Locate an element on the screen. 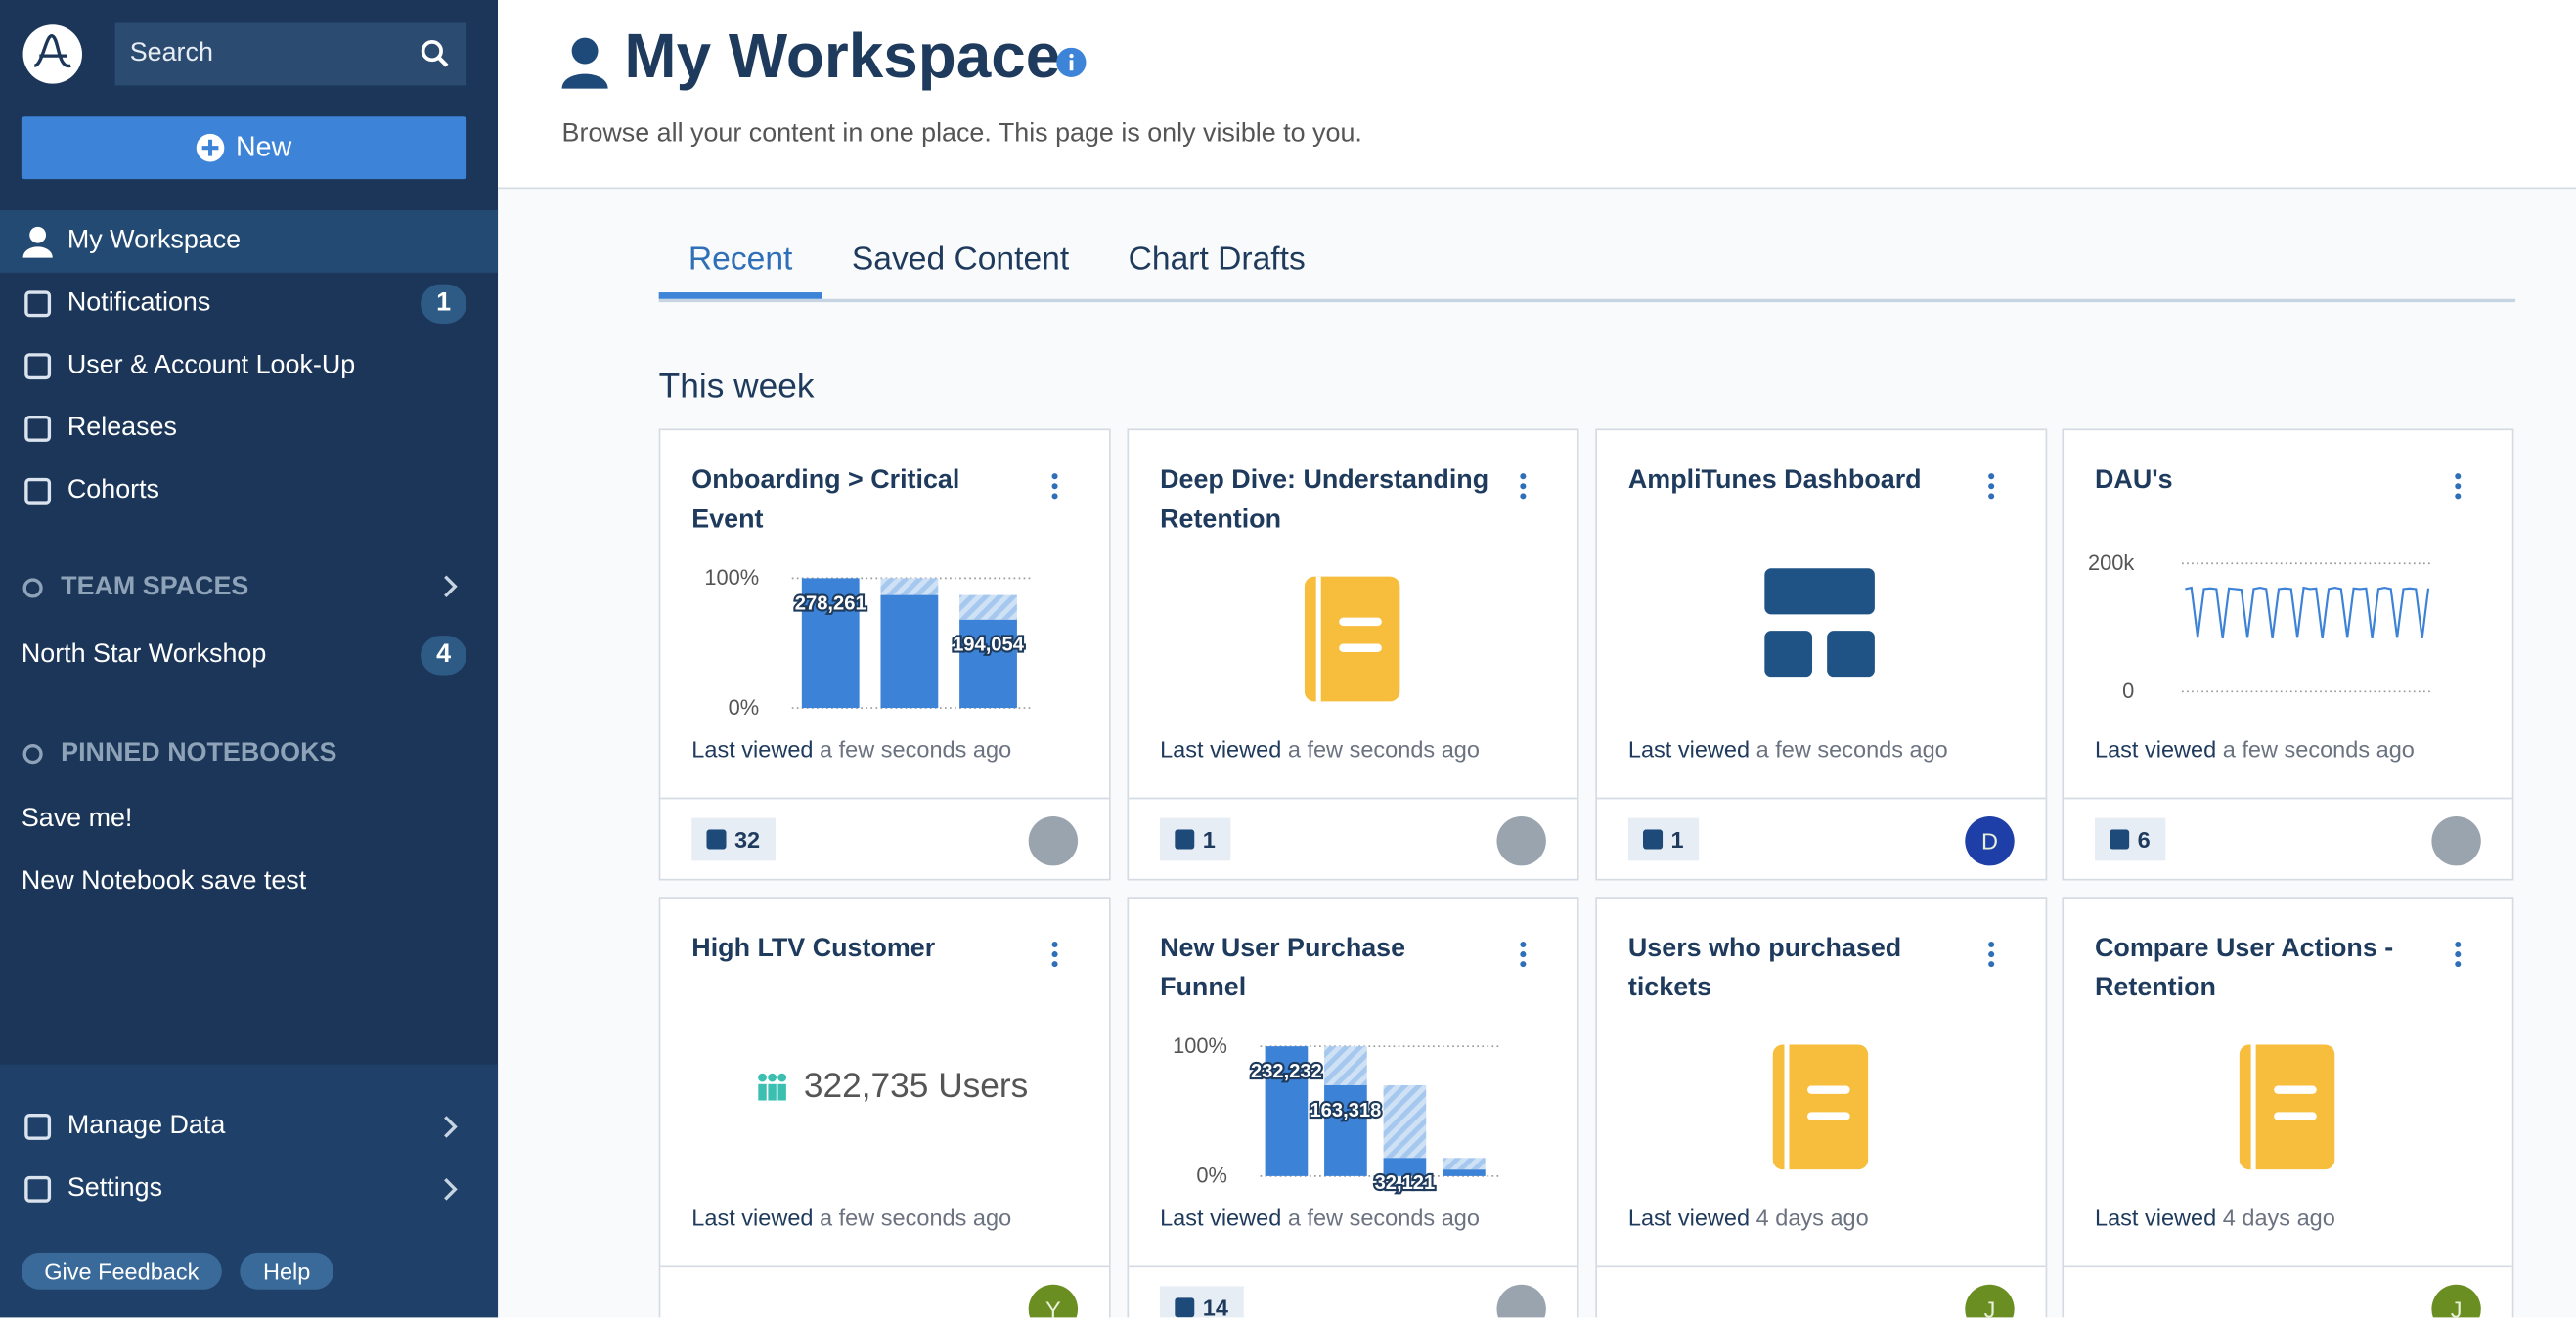 The height and width of the screenshot is (1318, 2576). nav-item: New Notebook save test is located at coordinates (249, 882).